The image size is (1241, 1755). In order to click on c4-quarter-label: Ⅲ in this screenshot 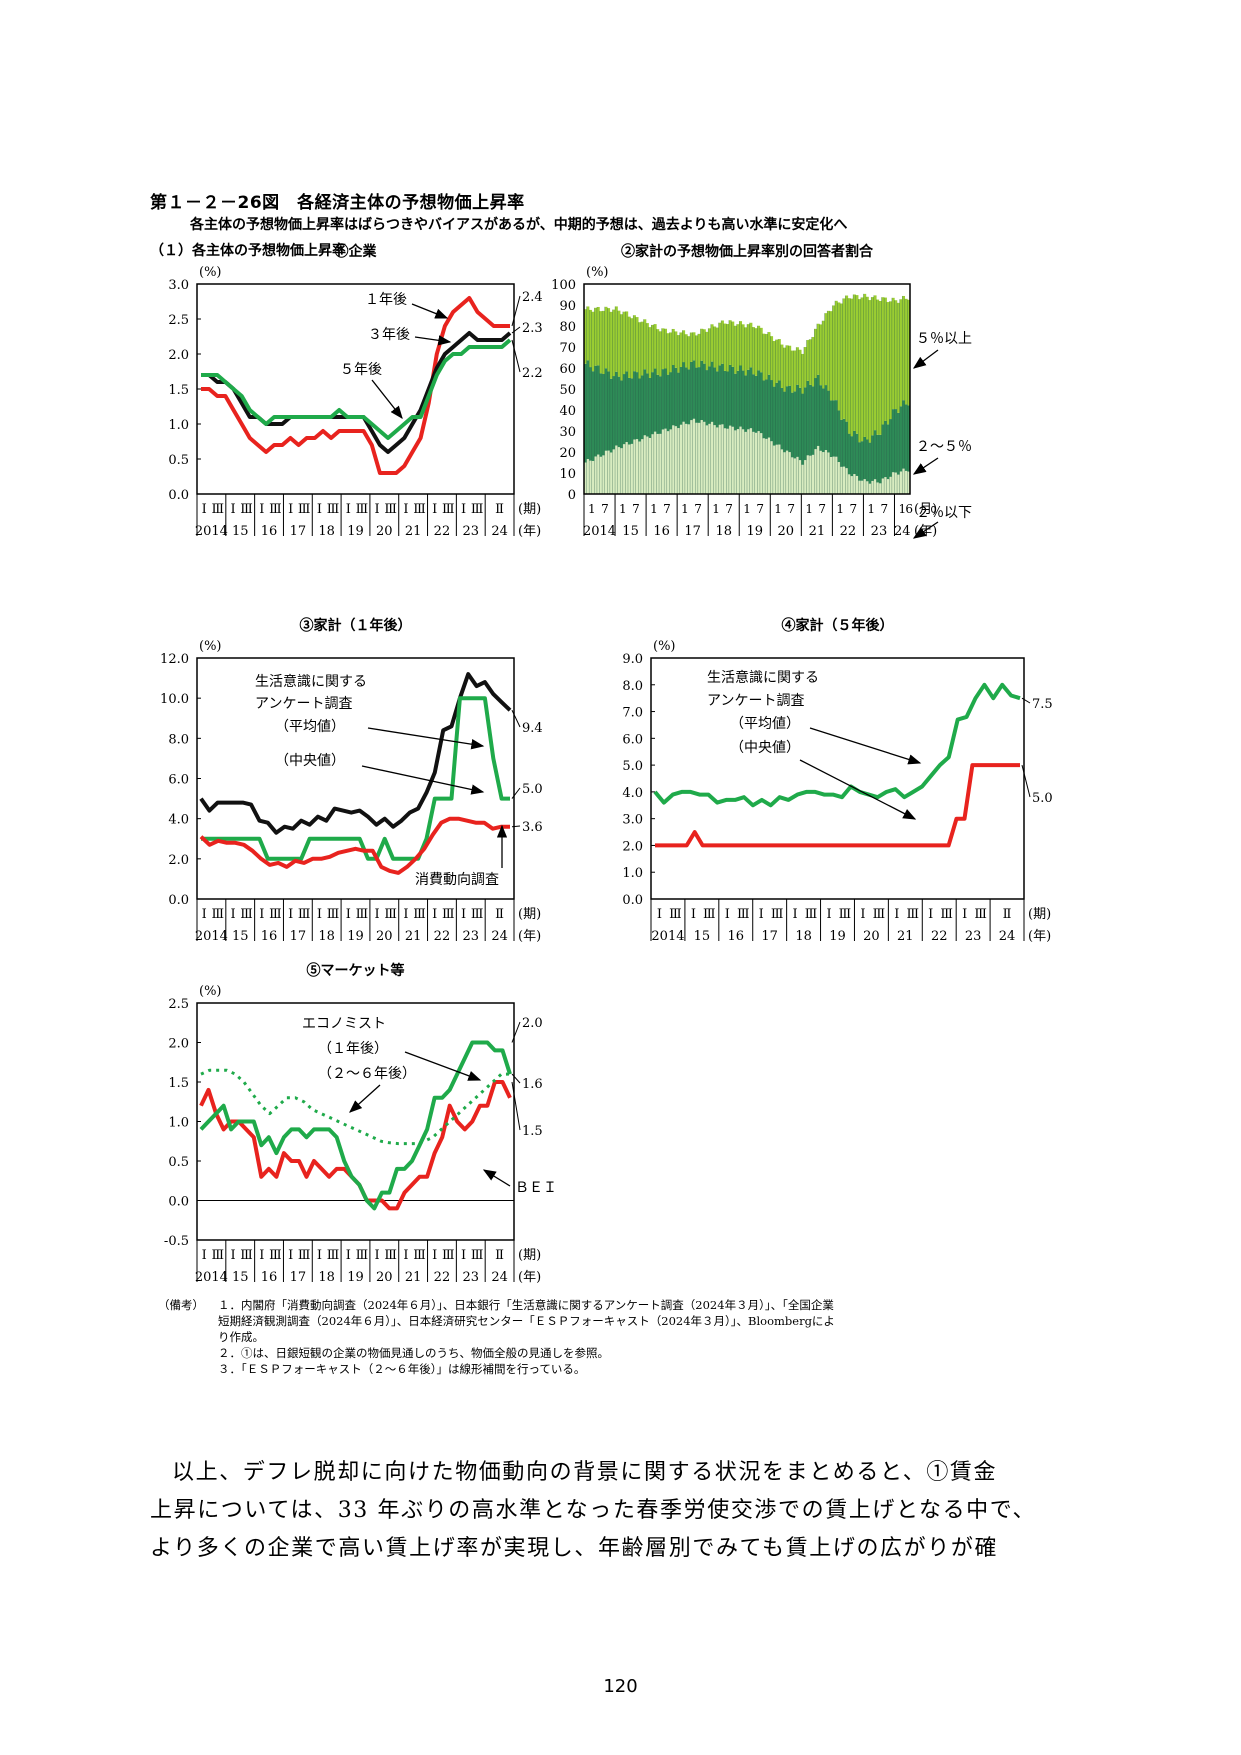, I will do `click(709, 914)`.